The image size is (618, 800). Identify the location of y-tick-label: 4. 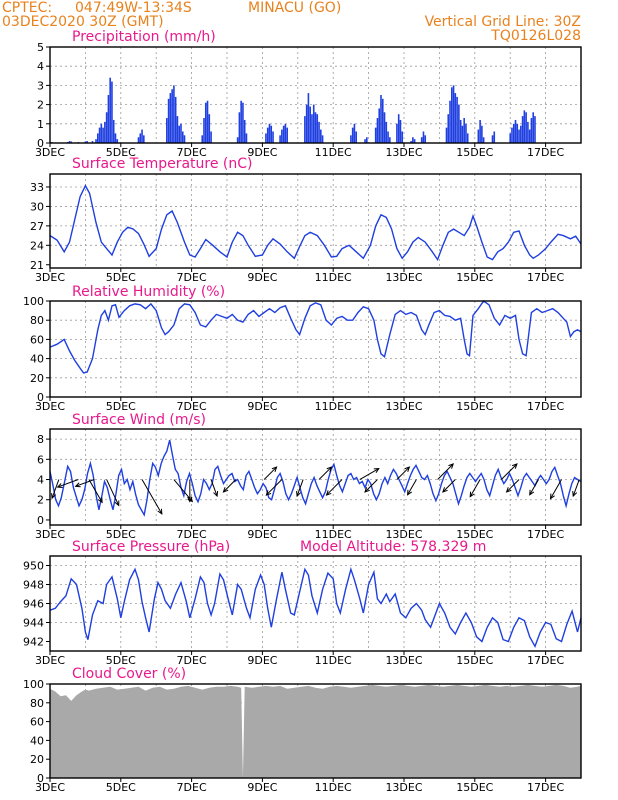
(40, 480).